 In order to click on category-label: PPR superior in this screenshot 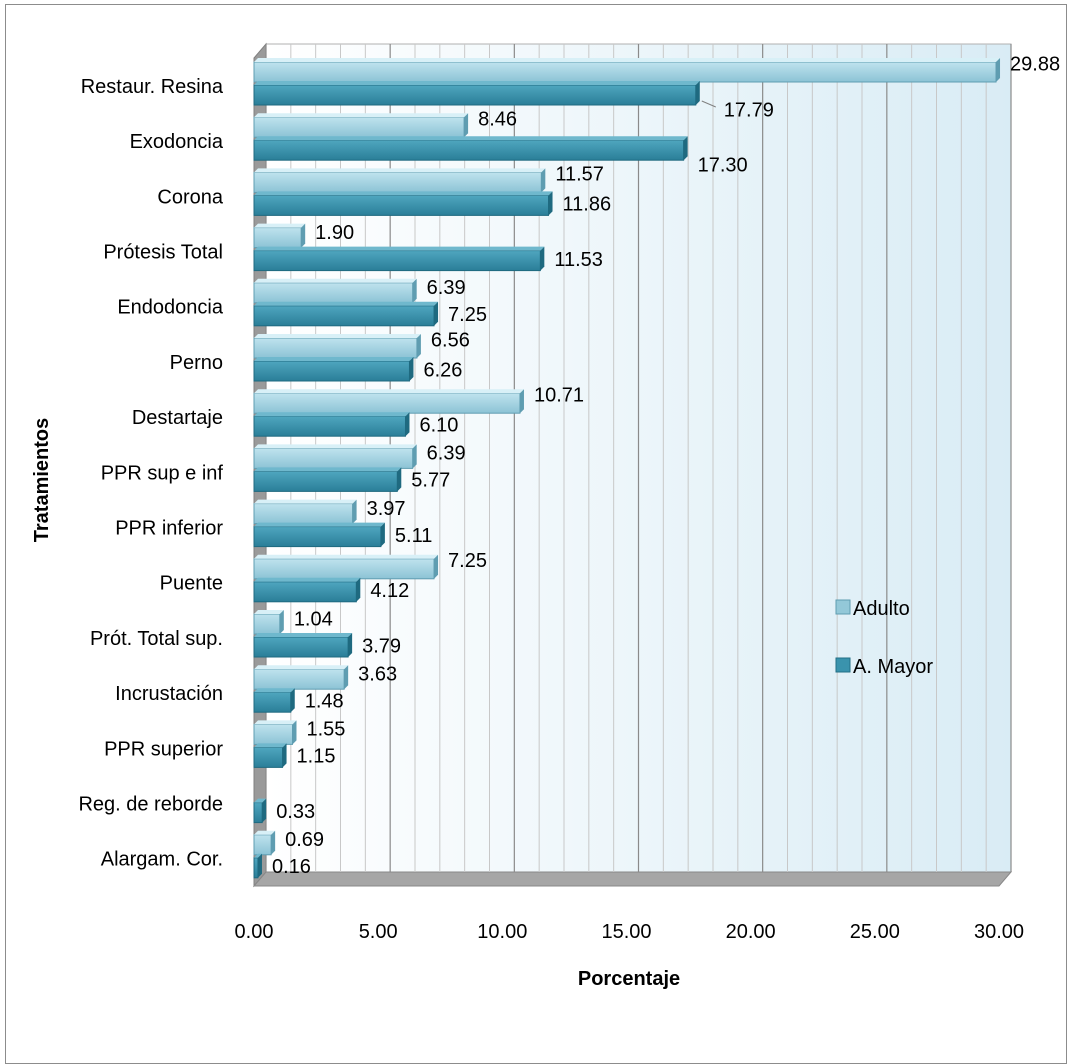, I will do `click(163, 749)`.